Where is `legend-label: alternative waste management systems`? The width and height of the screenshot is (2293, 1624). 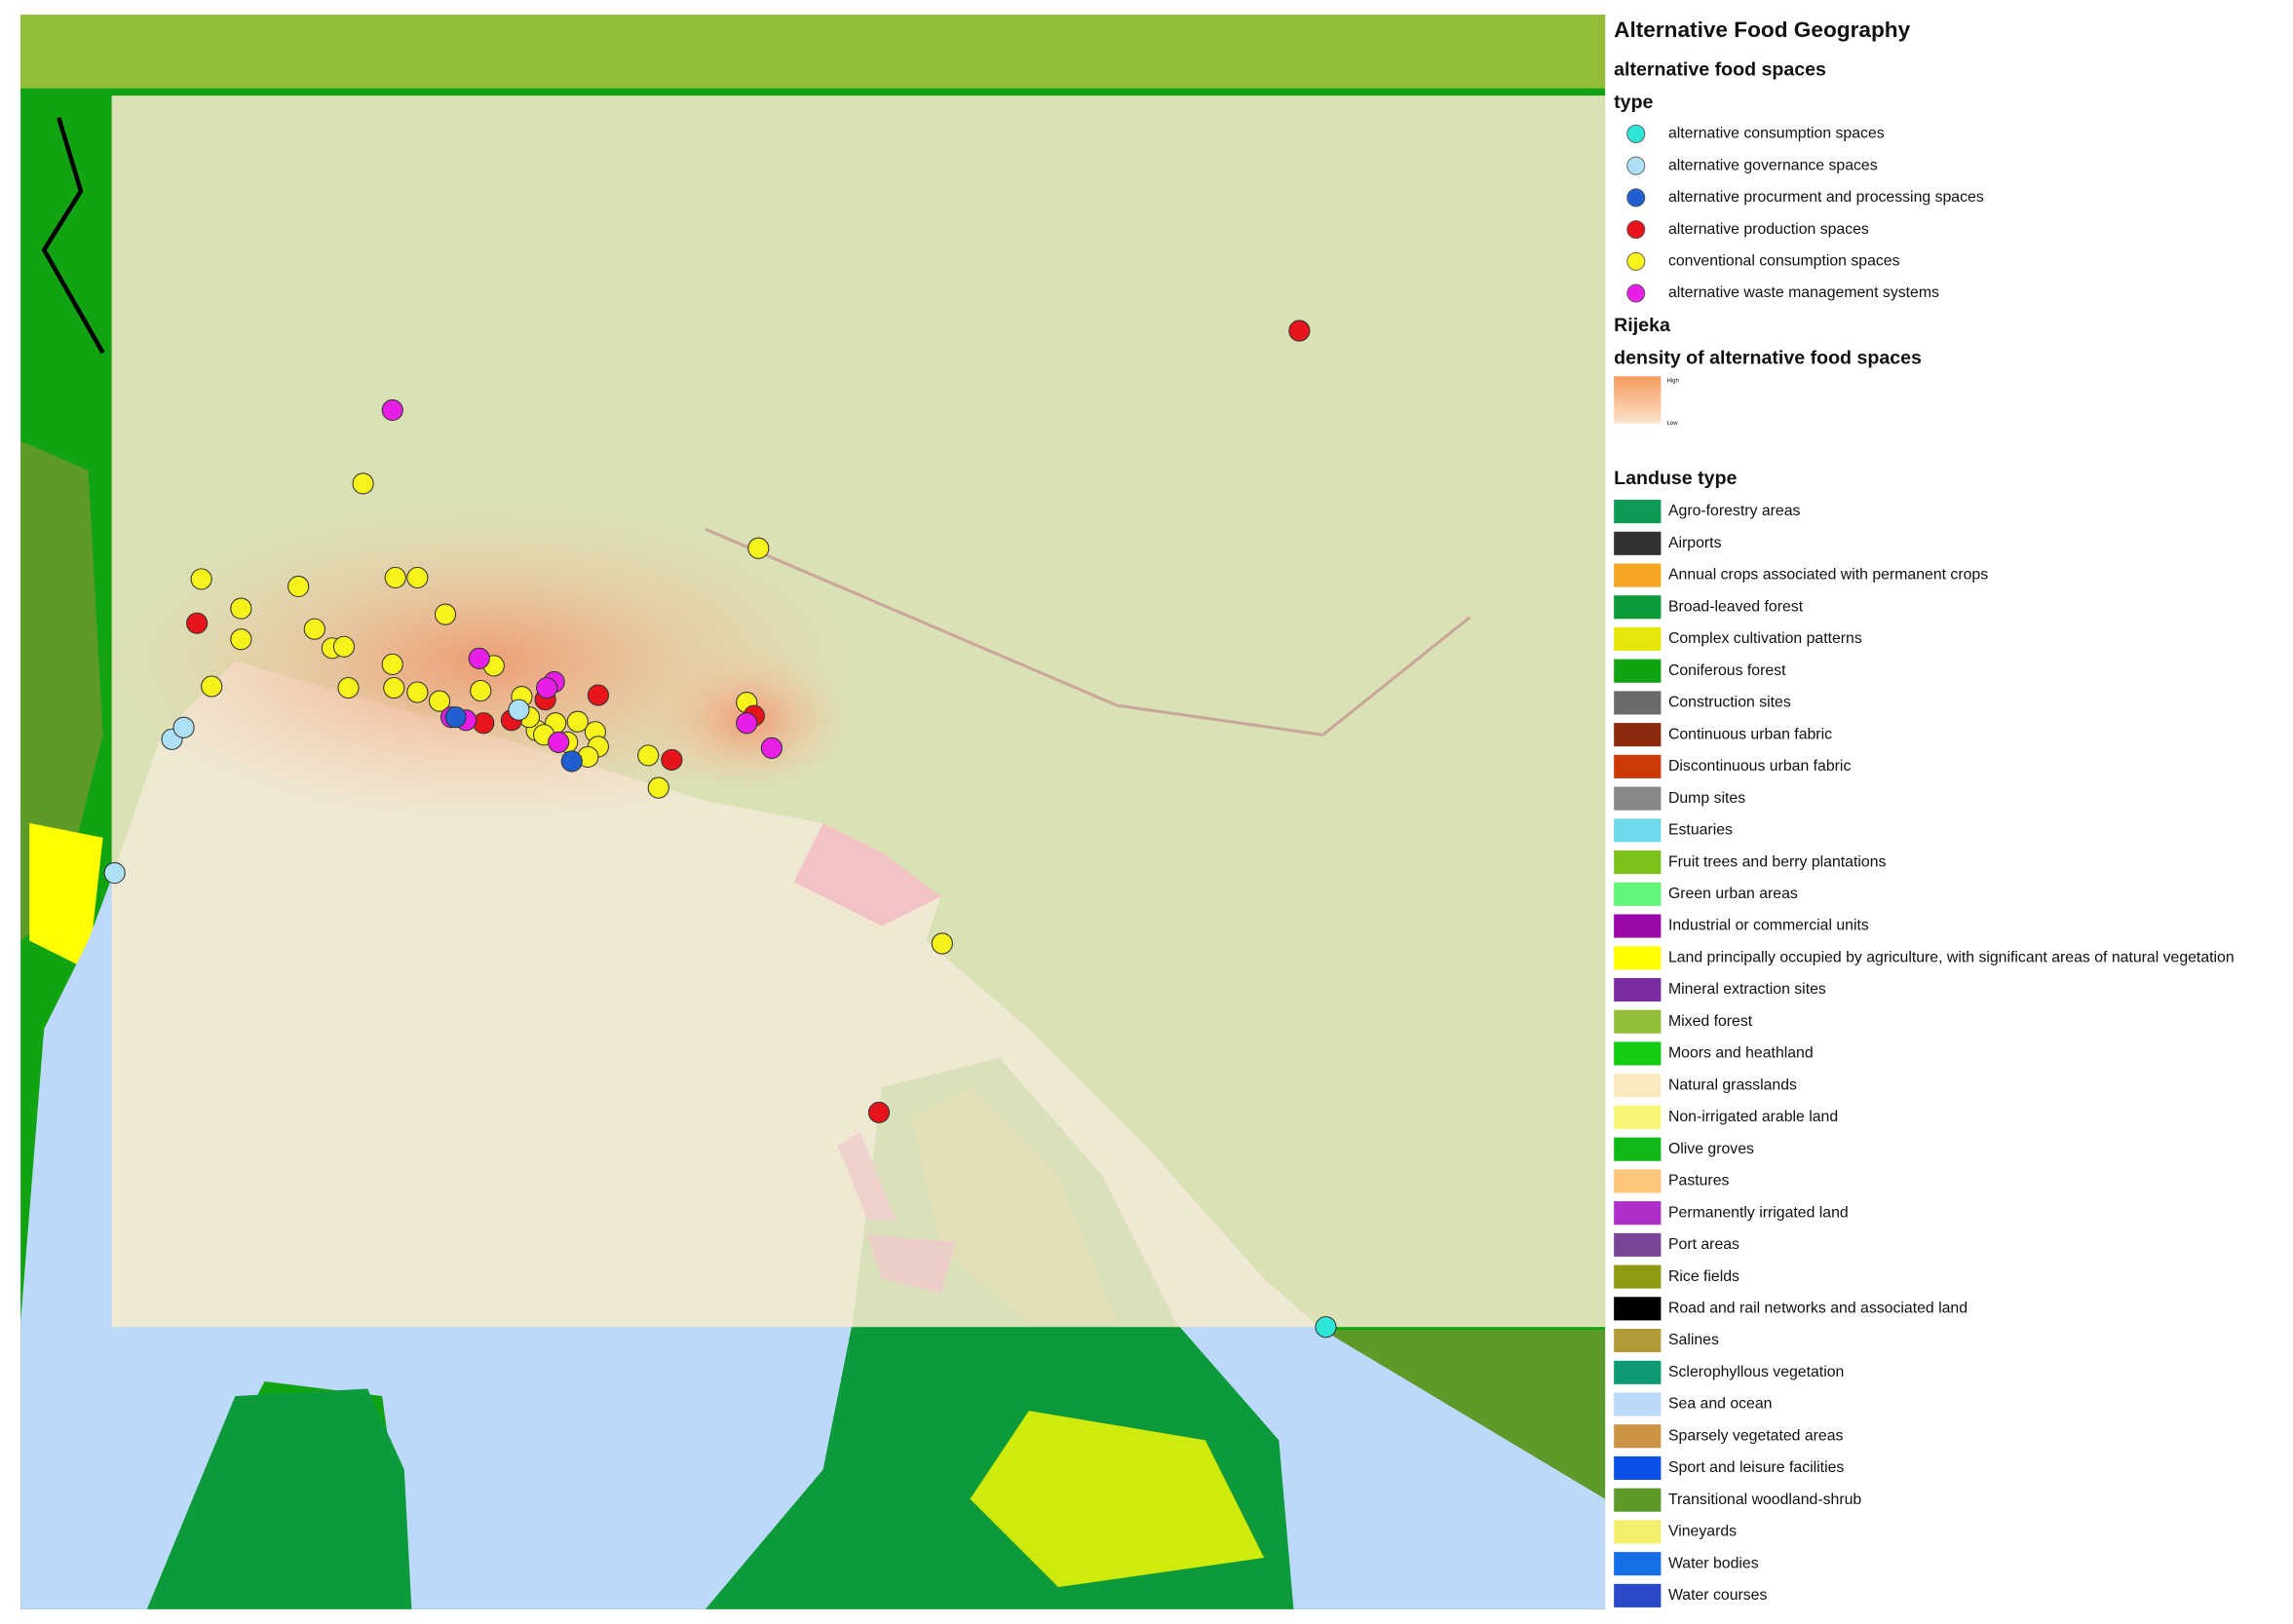
legend-label: alternative waste management systems is located at coordinates (1803, 292).